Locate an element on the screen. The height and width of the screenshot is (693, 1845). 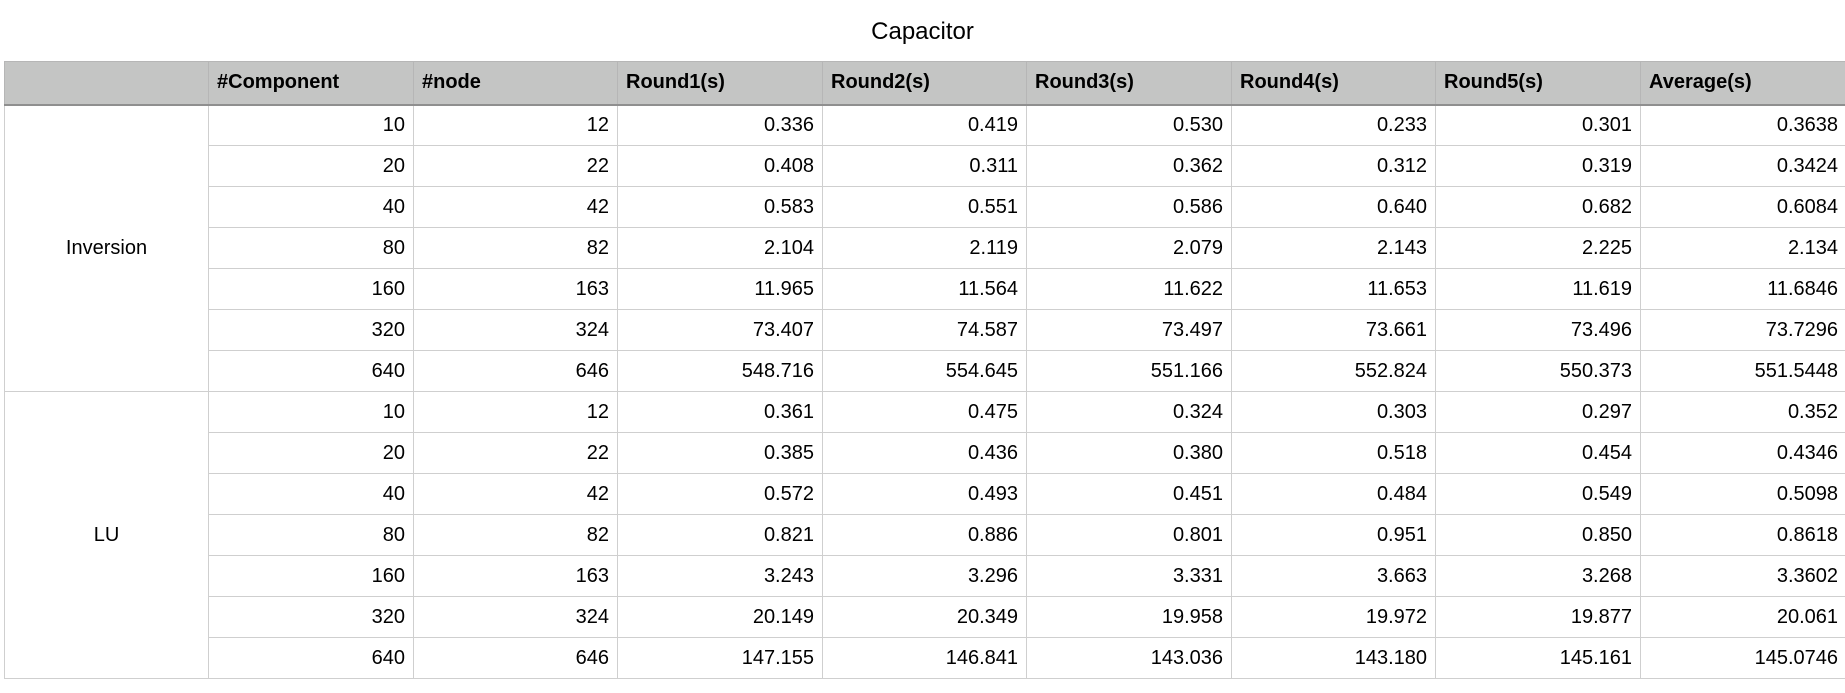
cell-round3: 0.451 is located at coordinates (1129, 494).